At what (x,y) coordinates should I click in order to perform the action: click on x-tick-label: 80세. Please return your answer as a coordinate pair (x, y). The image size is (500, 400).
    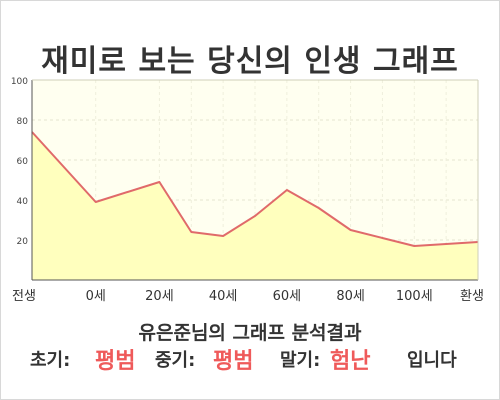
    Looking at the image, I should click on (350, 296).